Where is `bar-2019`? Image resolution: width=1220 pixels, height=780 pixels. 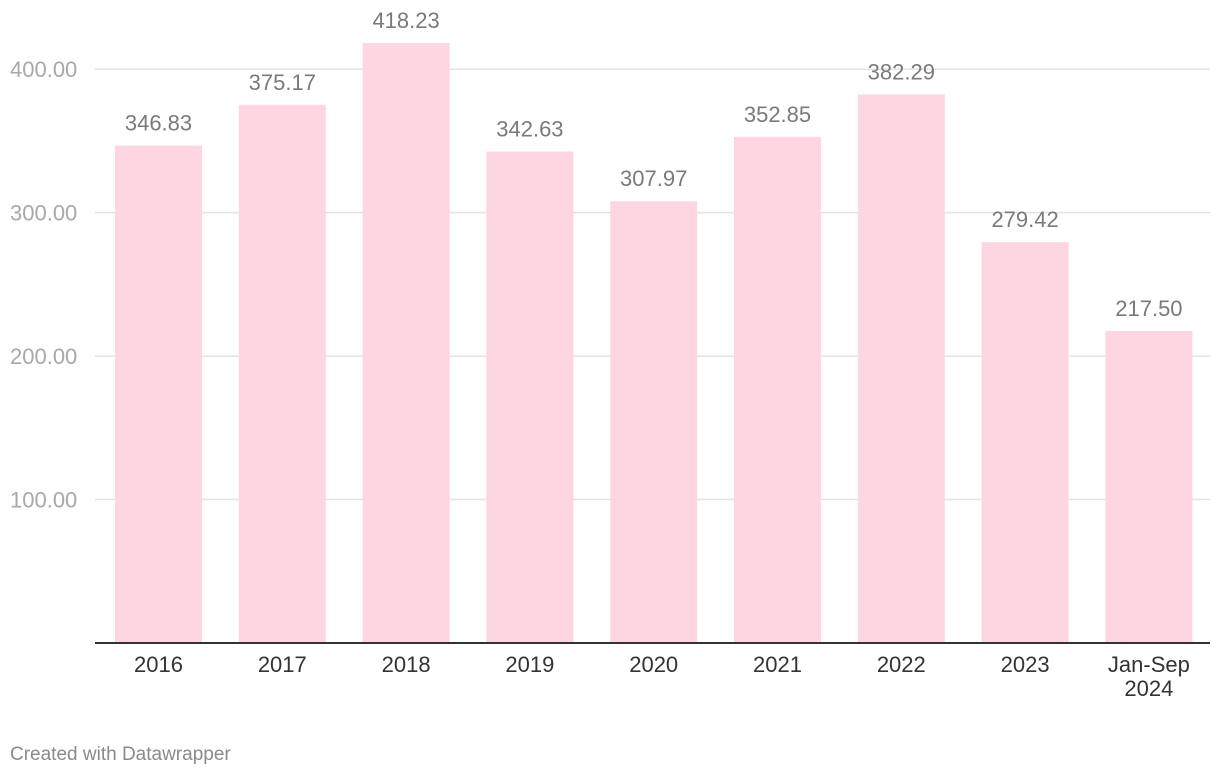
bar-2019 is located at coordinates (530, 397).